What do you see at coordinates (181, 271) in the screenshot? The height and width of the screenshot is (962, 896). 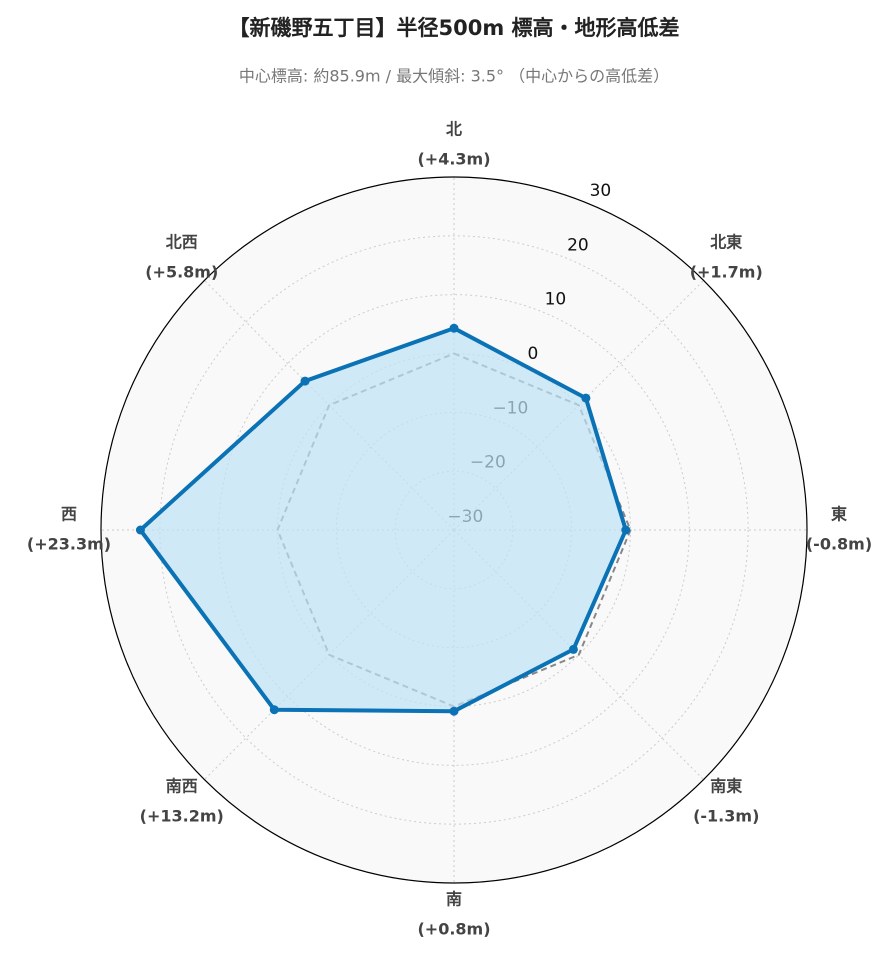 I see `category-value-label: (+5.8m)` at bounding box center [181, 271].